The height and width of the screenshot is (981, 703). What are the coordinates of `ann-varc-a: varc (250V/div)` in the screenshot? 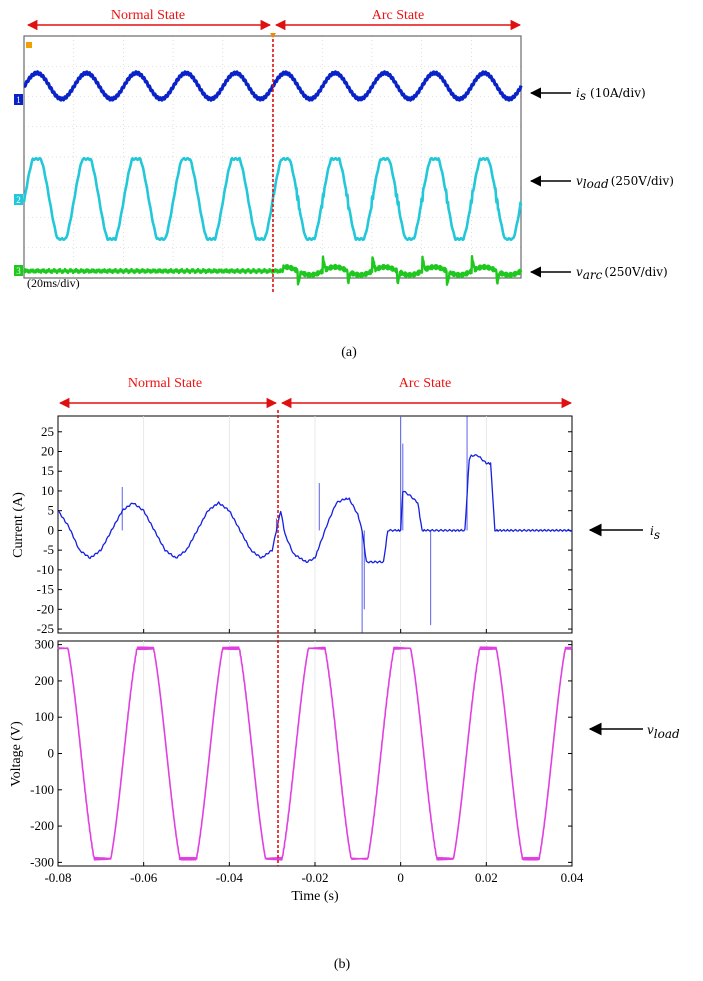 It's located at (622, 273).